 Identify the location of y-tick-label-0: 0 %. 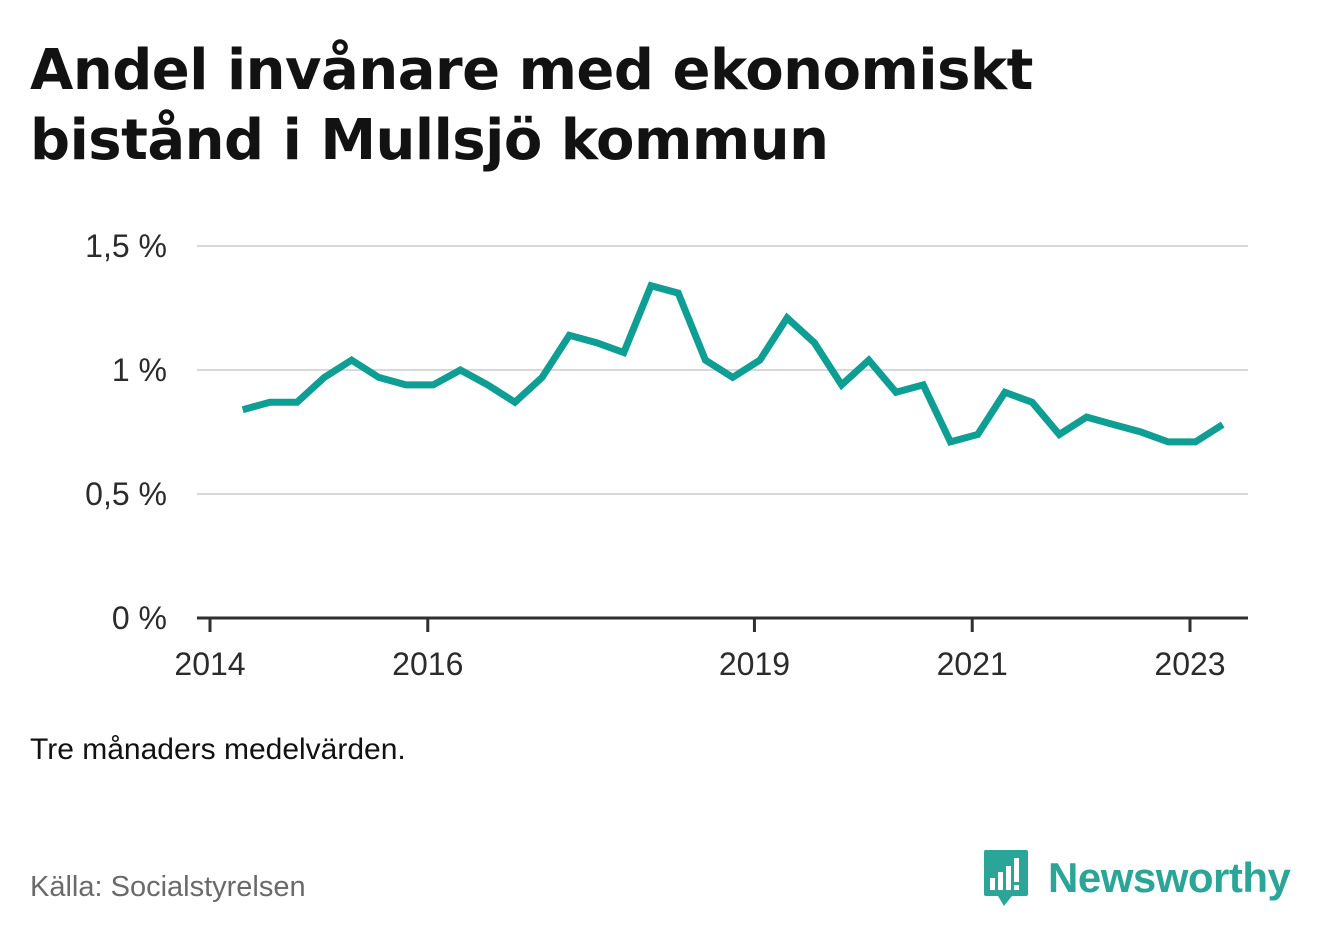
(139, 618).